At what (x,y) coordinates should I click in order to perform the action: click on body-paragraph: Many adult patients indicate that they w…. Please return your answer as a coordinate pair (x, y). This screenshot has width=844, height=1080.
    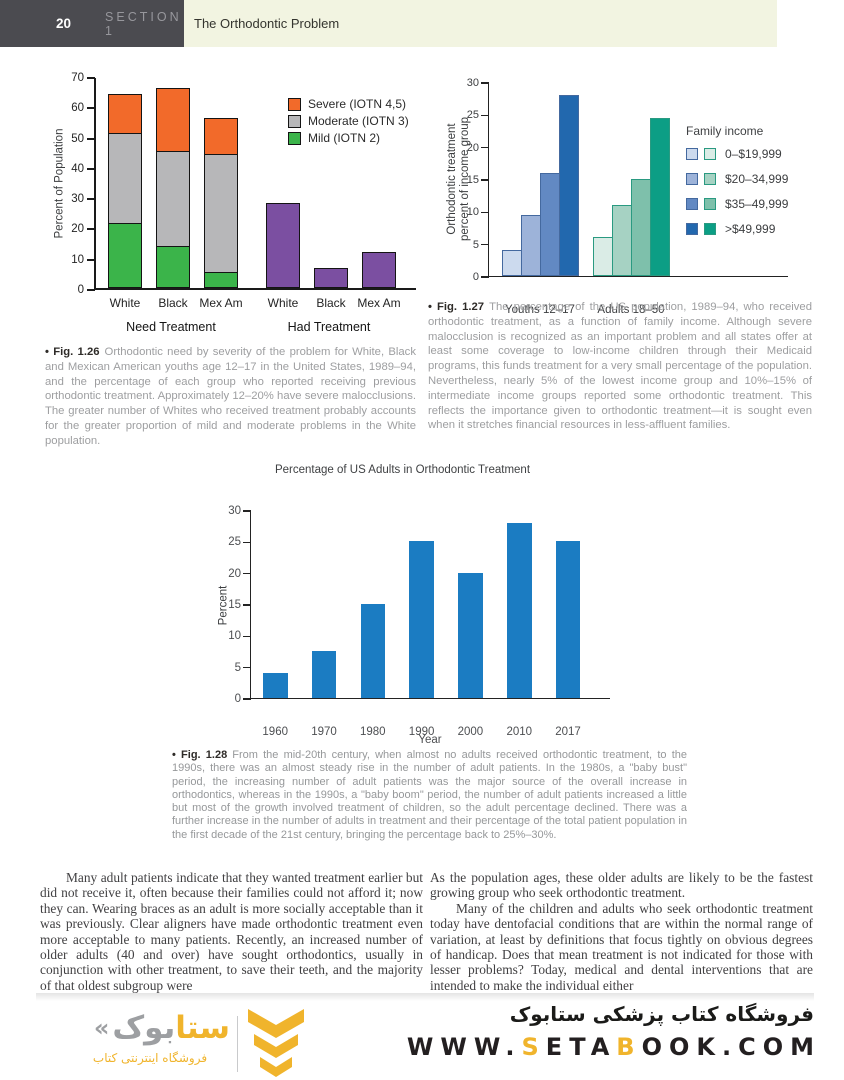
    Looking at the image, I should click on (231, 931).